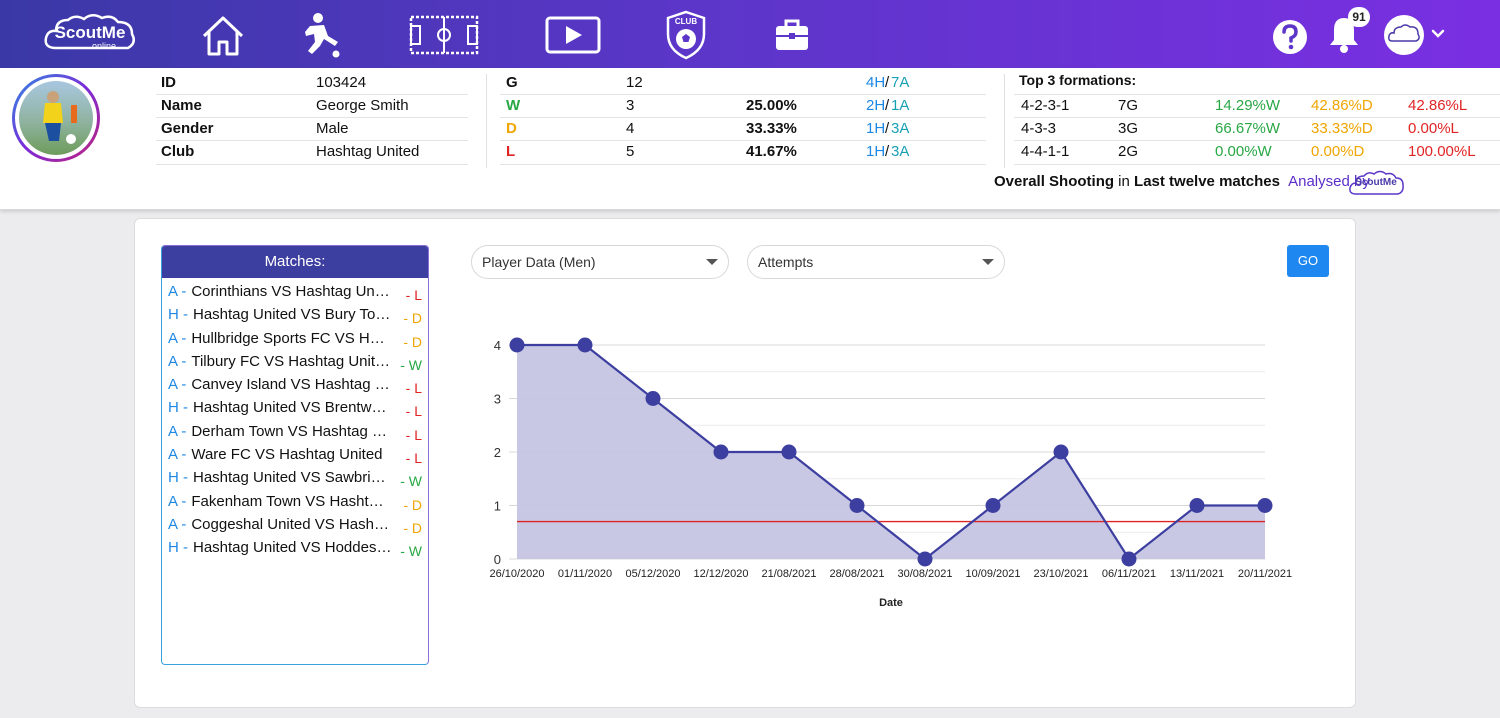 This screenshot has width=1500, height=718. I want to click on match-title: Corinthians VS Hashtag United, so click(291, 291).